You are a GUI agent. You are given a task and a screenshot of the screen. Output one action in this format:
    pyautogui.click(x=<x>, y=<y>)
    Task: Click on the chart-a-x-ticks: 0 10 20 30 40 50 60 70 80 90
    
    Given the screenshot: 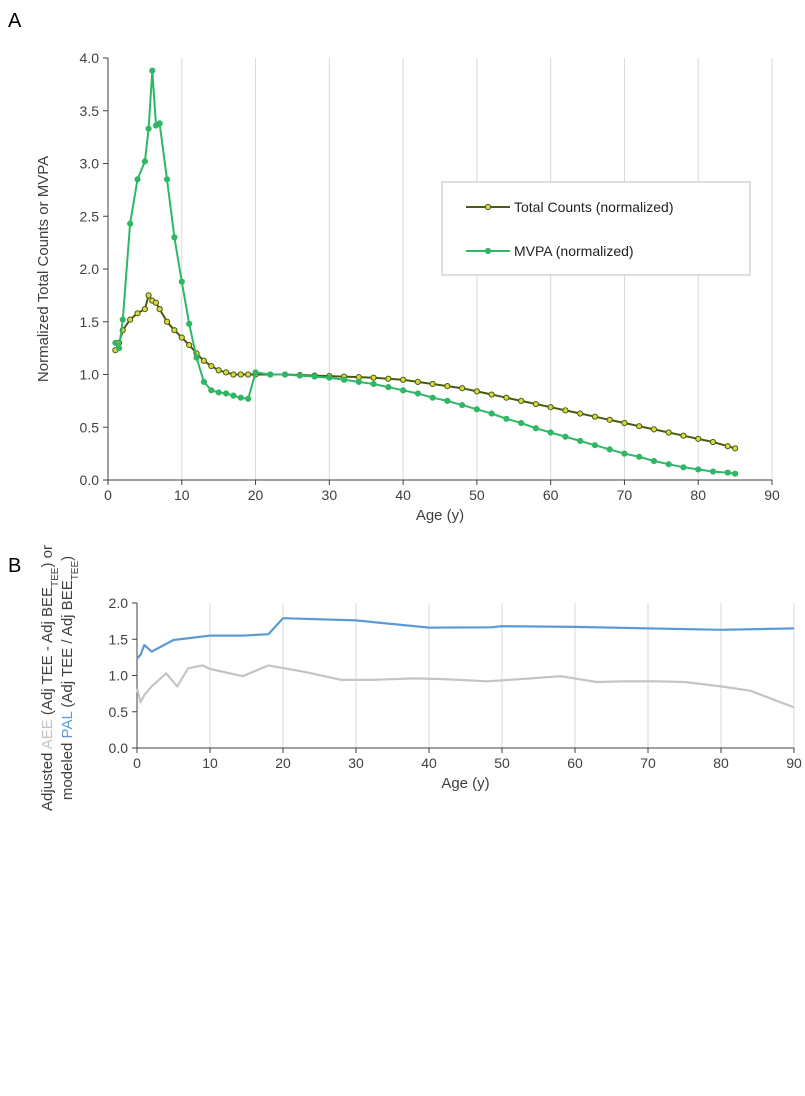 What is the action you would take?
    pyautogui.click(x=442, y=491)
    